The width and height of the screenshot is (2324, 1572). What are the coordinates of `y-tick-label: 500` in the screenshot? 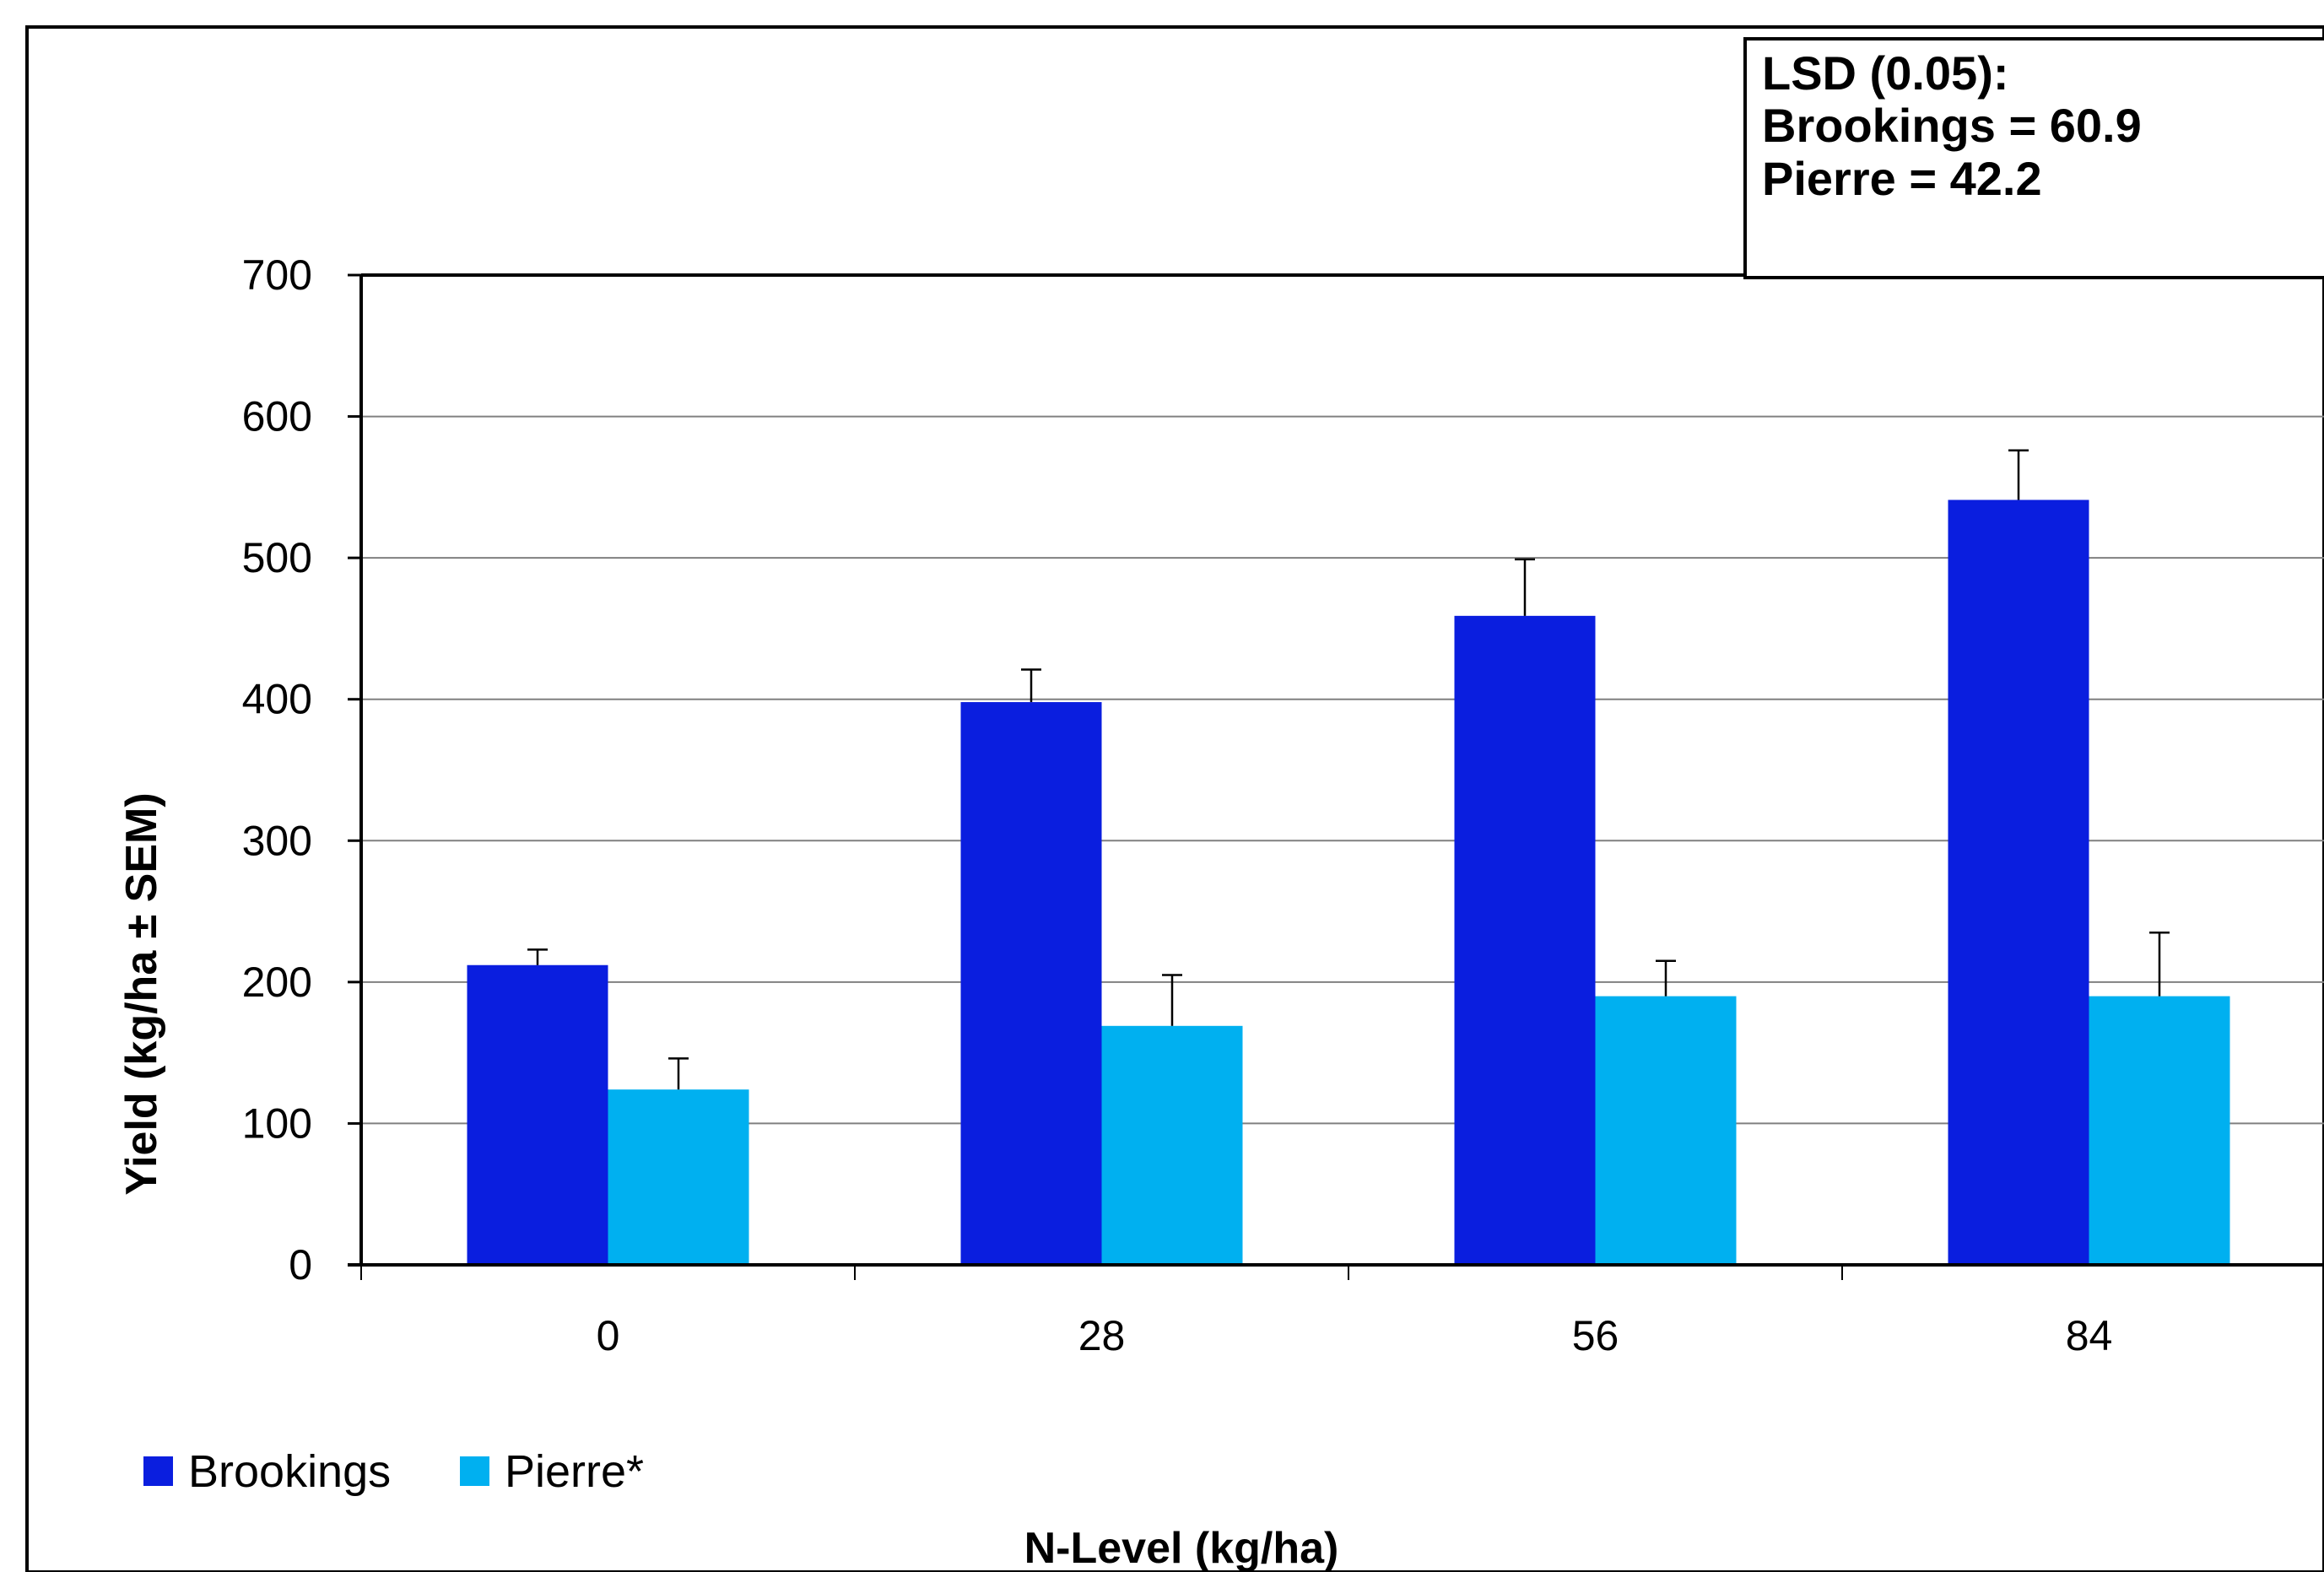 It's located at (277, 557).